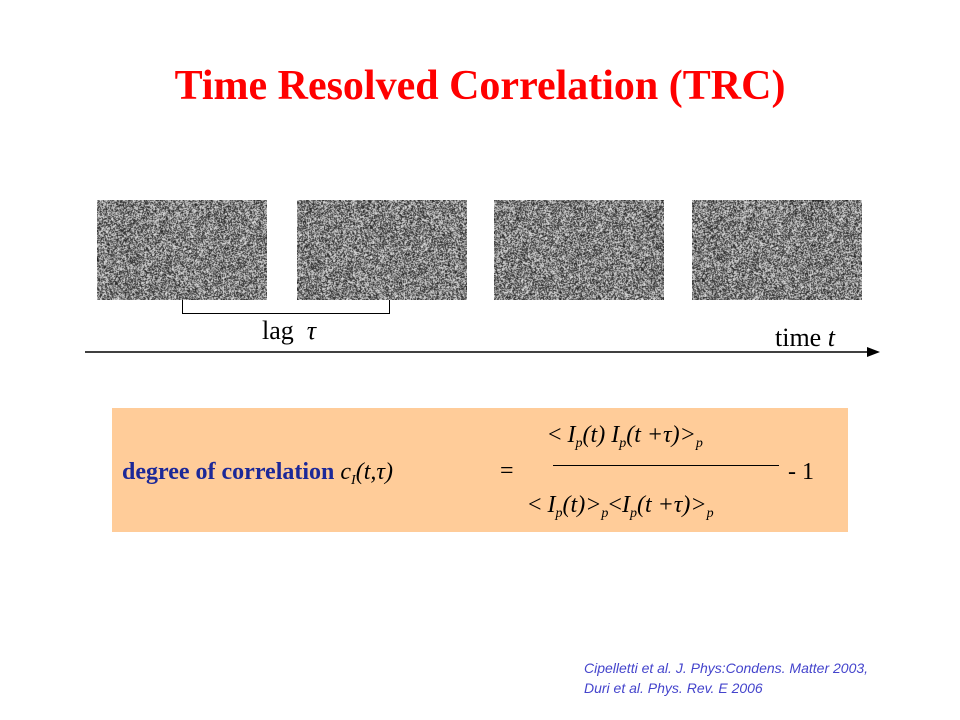 This screenshot has width=960, height=720. Describe the element at coordinates (805, 337) in the screenshot. I see `time-label: time t` at that location.